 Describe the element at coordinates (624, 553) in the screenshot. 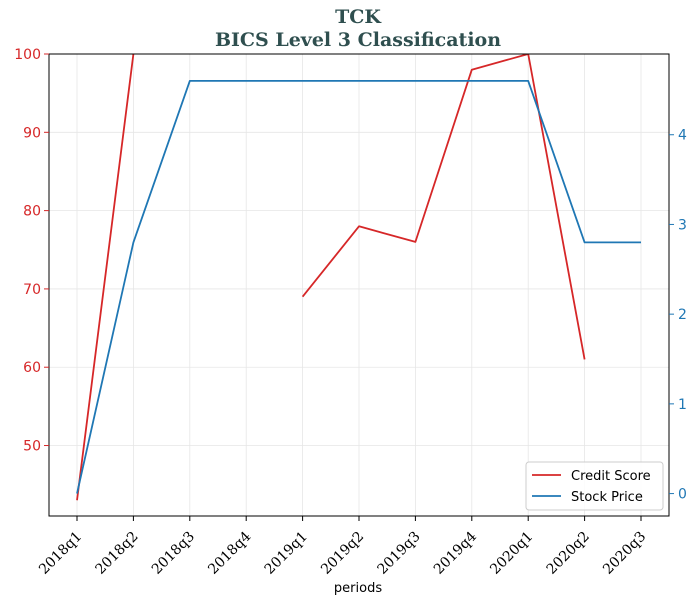

I see `x-tick-label: 2020q3` at that location.